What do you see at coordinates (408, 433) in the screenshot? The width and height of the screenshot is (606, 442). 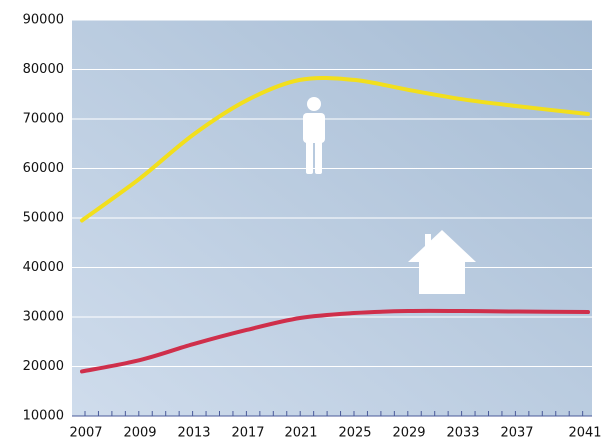 I see `x-tick-label: 2029` at bounding box center [408, 433].